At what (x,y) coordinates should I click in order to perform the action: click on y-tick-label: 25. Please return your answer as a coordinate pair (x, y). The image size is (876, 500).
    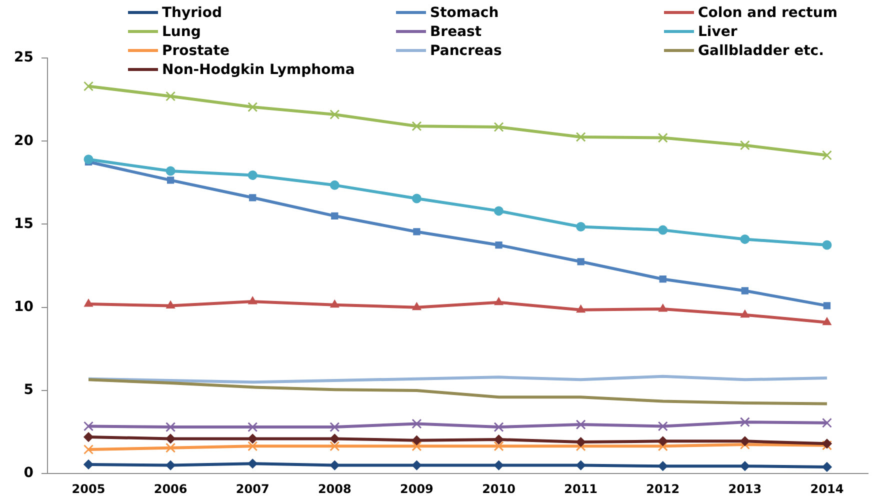
    Looking at the image, I should click on (24, 58).